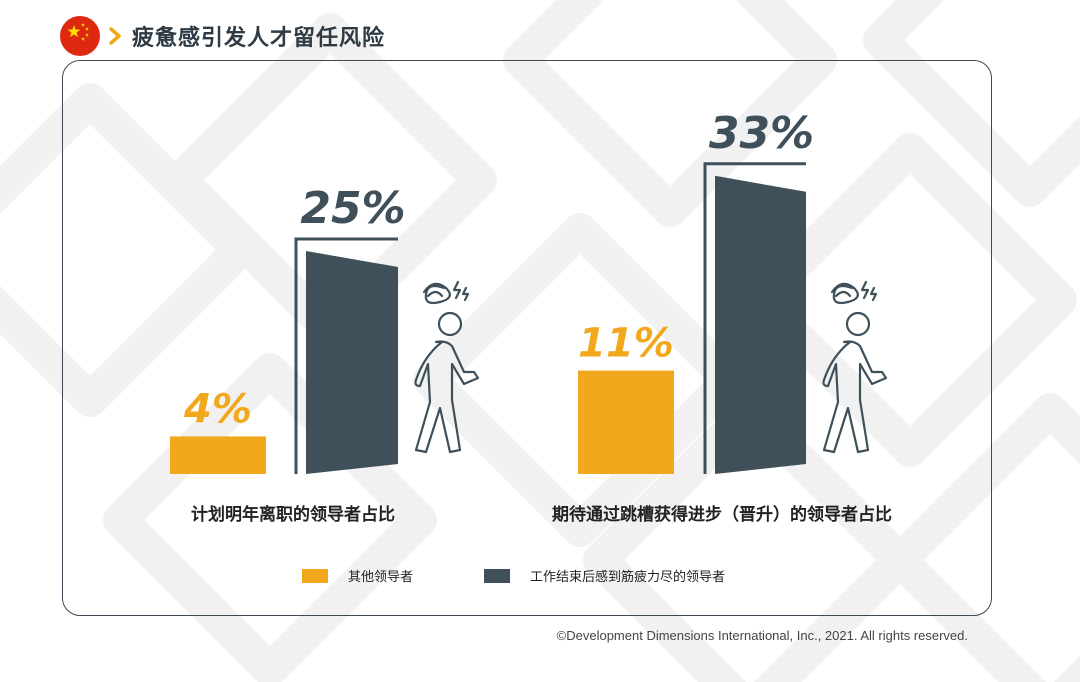 The width and height of the screenshot is (1080, 682). What do you see at coordinates (722, 515) in the screenshot?
I see `category-label-jobhop: 期待通过跳槽获得进步（晋升）的领导者占比` at bounding box center [722, 515].